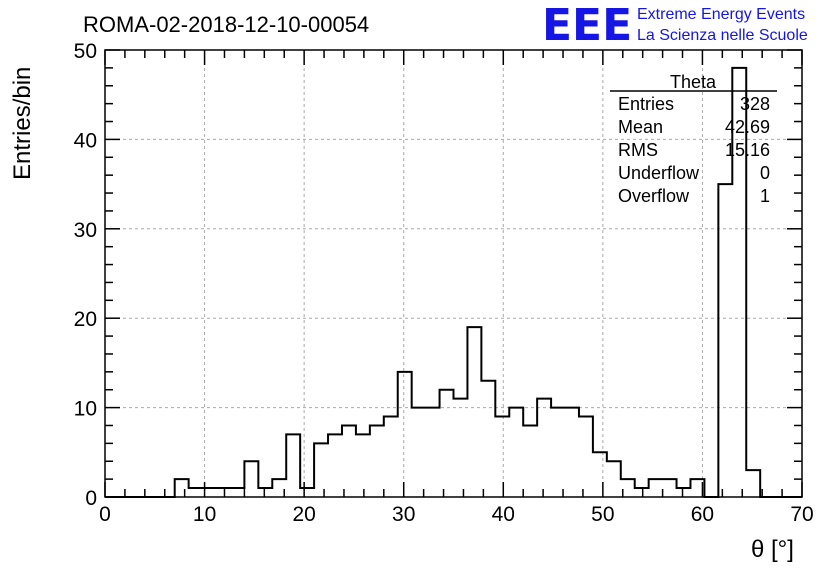  Describe the element at coordinates (640, 127) in the screenshot. I see `stats-row-label: Mean` at that location.